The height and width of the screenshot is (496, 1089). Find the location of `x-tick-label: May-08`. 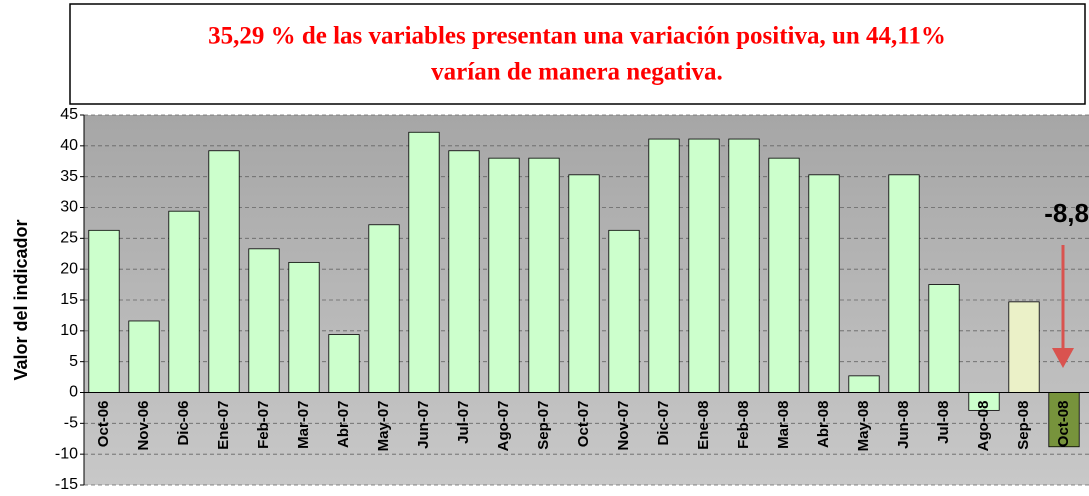

x-tick-label: May-08 is located at coordinates (863, 426).